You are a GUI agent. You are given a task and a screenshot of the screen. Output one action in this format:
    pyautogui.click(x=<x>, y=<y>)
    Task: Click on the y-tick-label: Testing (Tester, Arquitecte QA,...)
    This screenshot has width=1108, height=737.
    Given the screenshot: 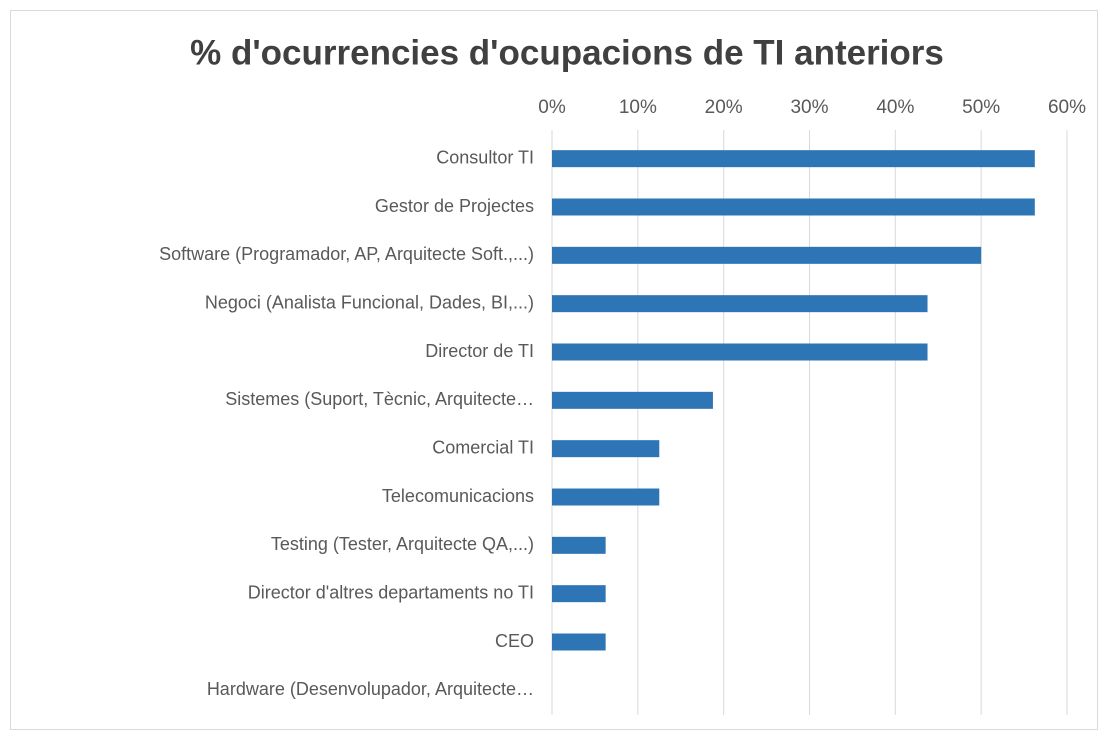 What is the action you would take?
    pyautogui.click(x=402, y=544)
    